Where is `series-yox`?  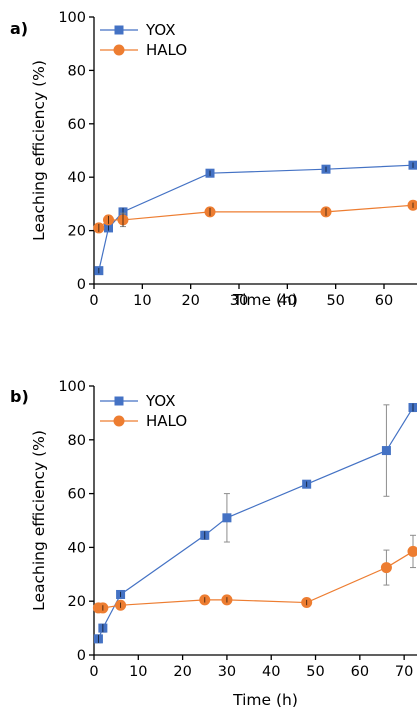 series-yox is located at coordinates (255, 218).